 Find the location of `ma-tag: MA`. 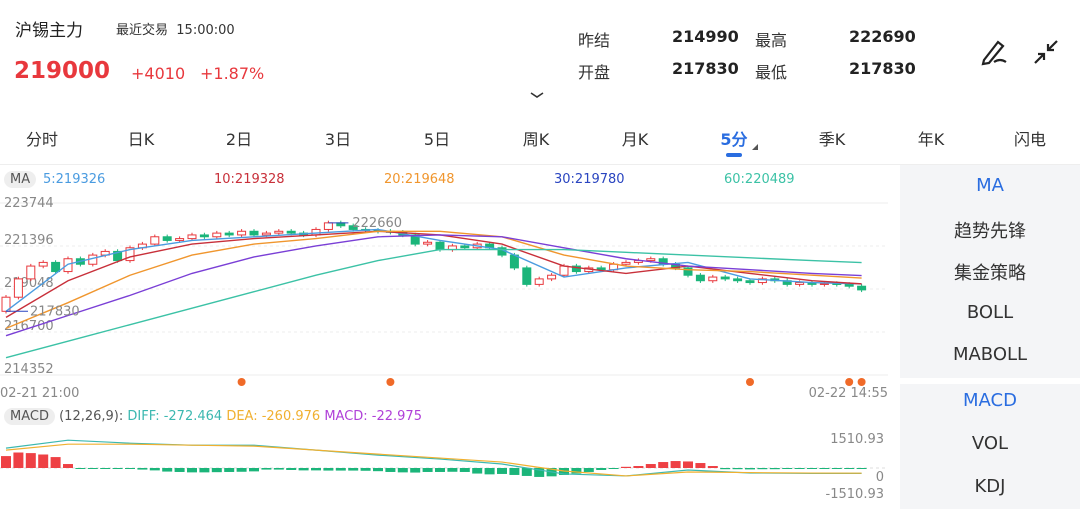

ma-tag: MA is located at coordinates (20, 179).